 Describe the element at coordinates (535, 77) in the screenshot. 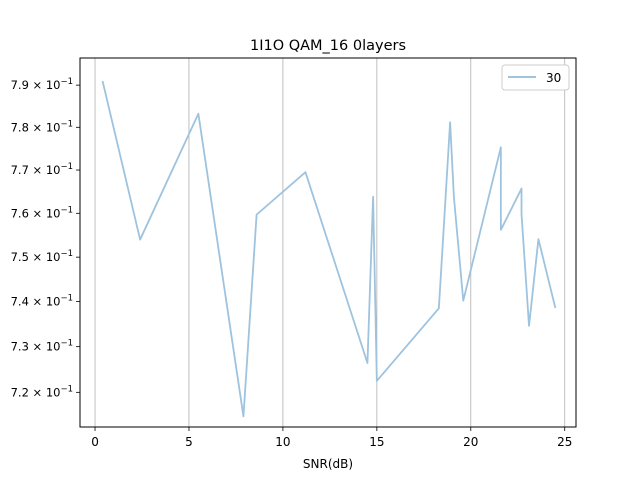

I see `legend: 30` at that location.